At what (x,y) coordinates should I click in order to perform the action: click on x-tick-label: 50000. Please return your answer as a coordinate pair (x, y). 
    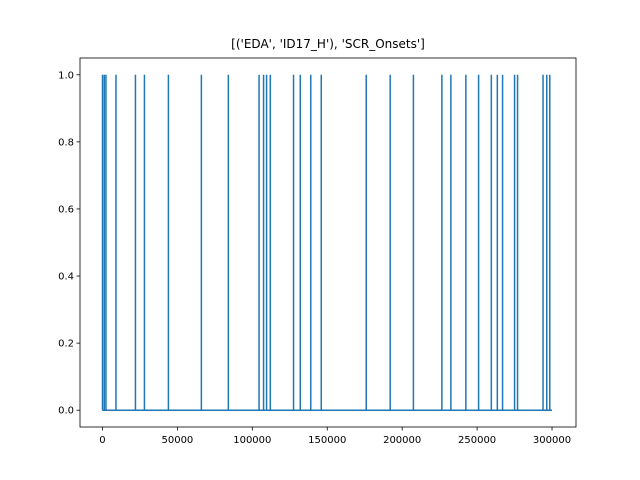
    Looking at the image, I should click on (177, 440).